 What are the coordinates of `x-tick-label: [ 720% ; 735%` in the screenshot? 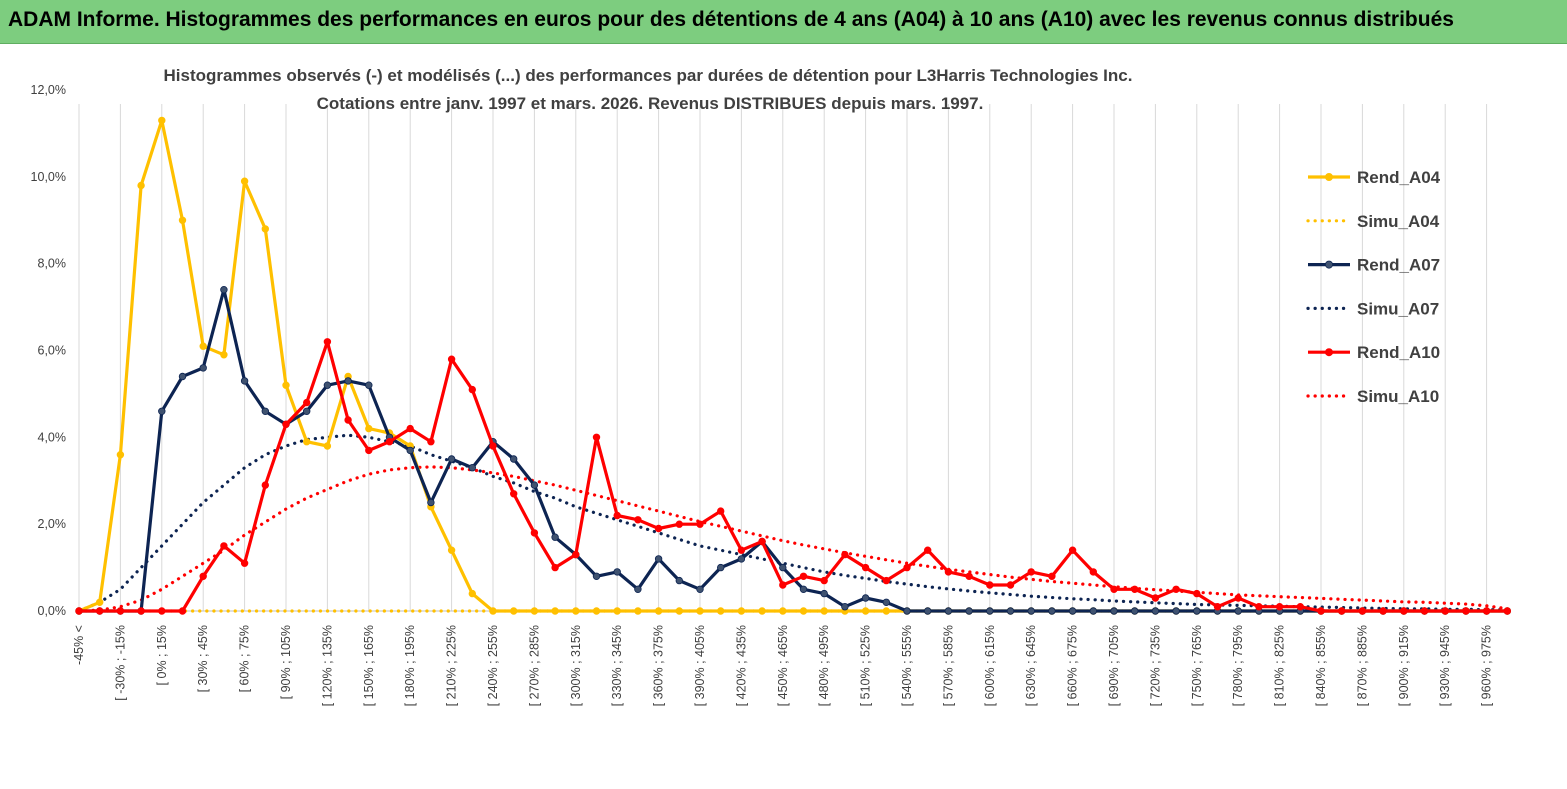 It's located at (1155, 665).